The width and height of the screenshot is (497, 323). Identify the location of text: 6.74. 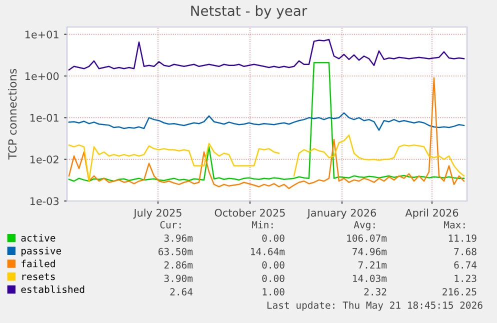
(465, 265).